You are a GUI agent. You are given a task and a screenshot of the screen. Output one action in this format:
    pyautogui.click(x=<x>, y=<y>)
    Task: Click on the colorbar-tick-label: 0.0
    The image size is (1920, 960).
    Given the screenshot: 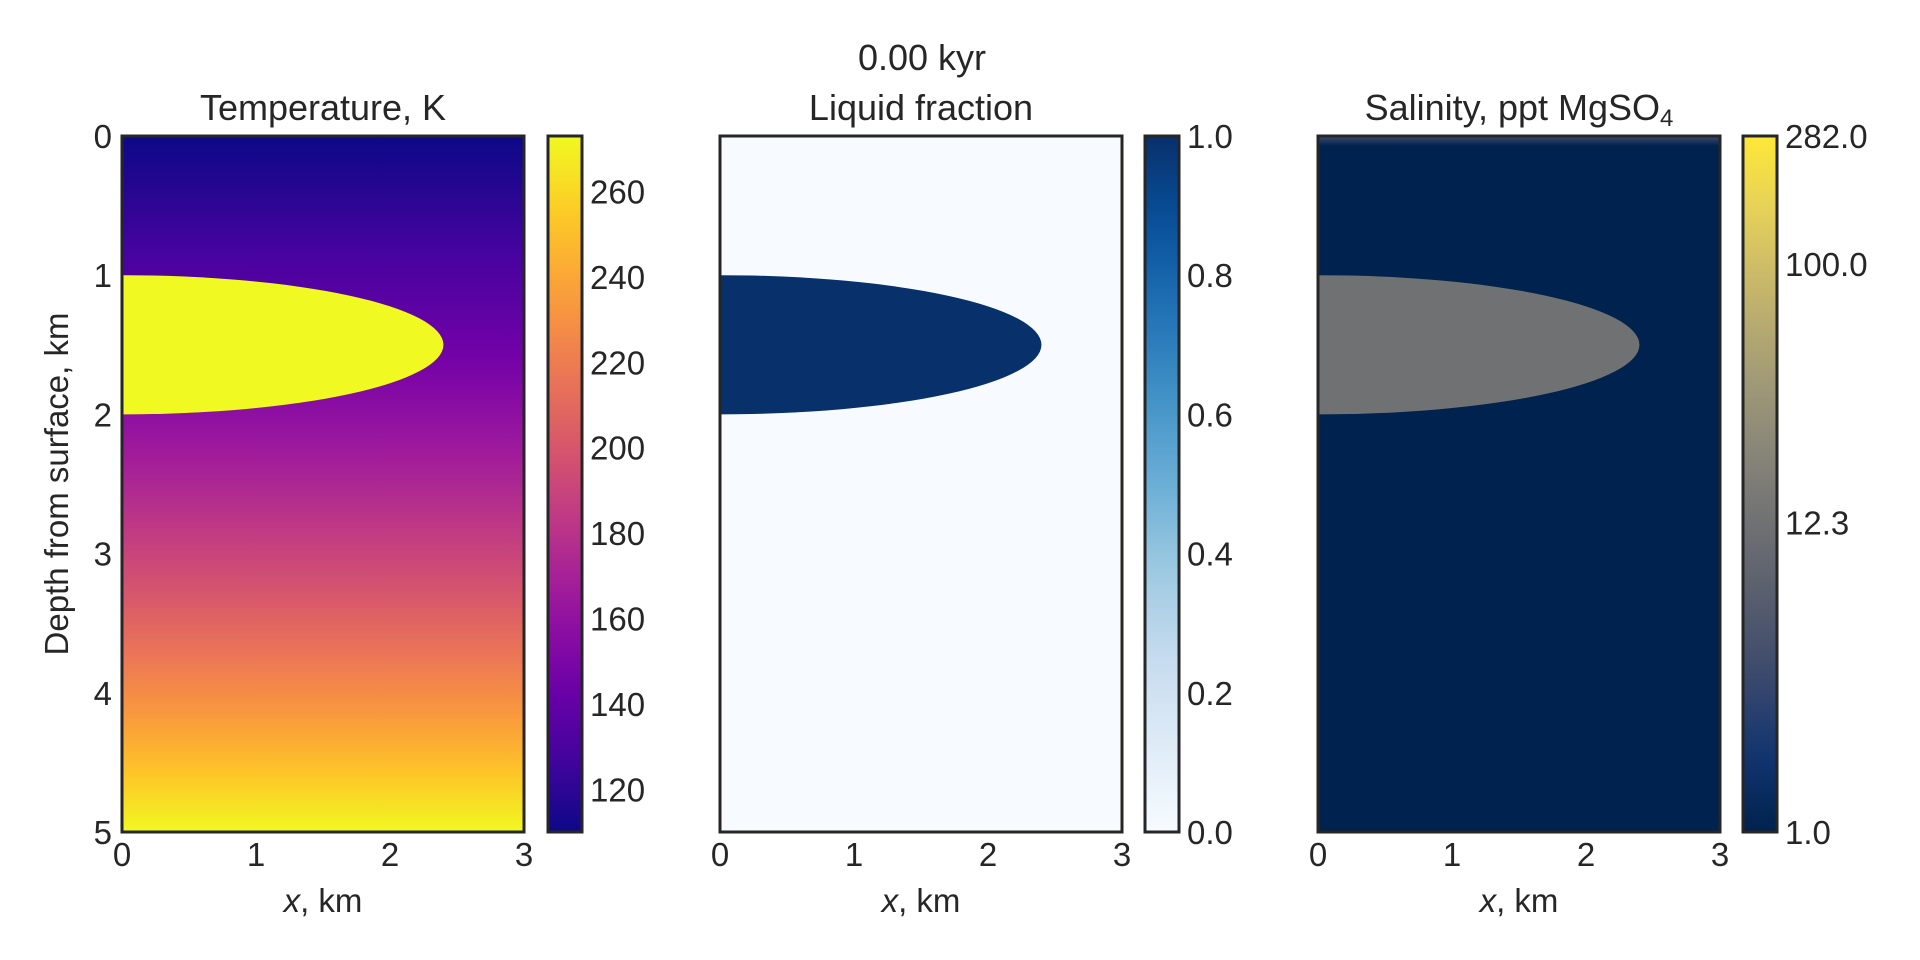 What is the action you would take?
    pyautogui.click(x=1210, y=832)
    